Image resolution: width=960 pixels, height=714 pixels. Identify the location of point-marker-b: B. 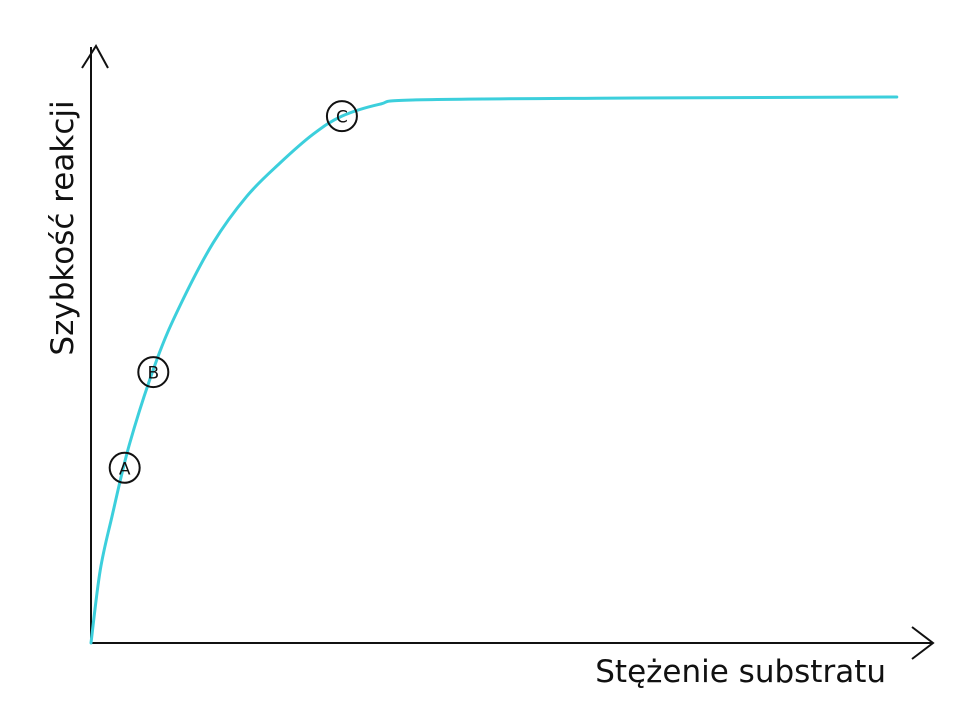
(153, 372).